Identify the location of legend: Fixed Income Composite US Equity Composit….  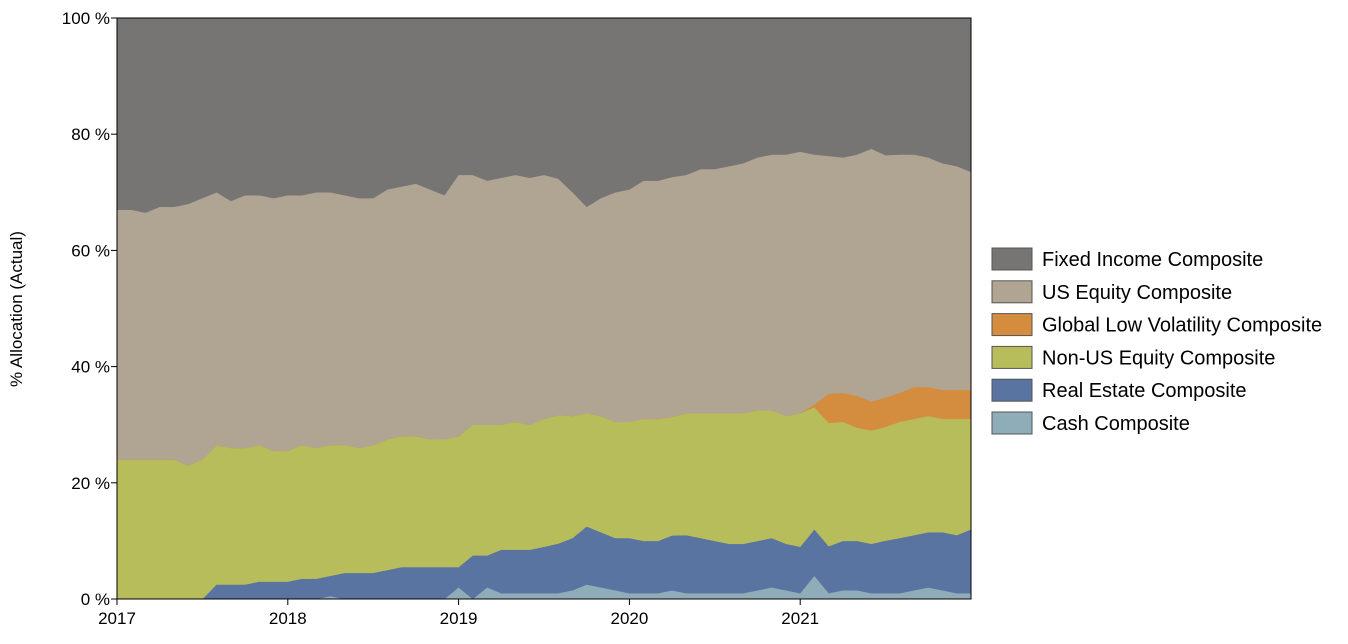
(1156, 341).